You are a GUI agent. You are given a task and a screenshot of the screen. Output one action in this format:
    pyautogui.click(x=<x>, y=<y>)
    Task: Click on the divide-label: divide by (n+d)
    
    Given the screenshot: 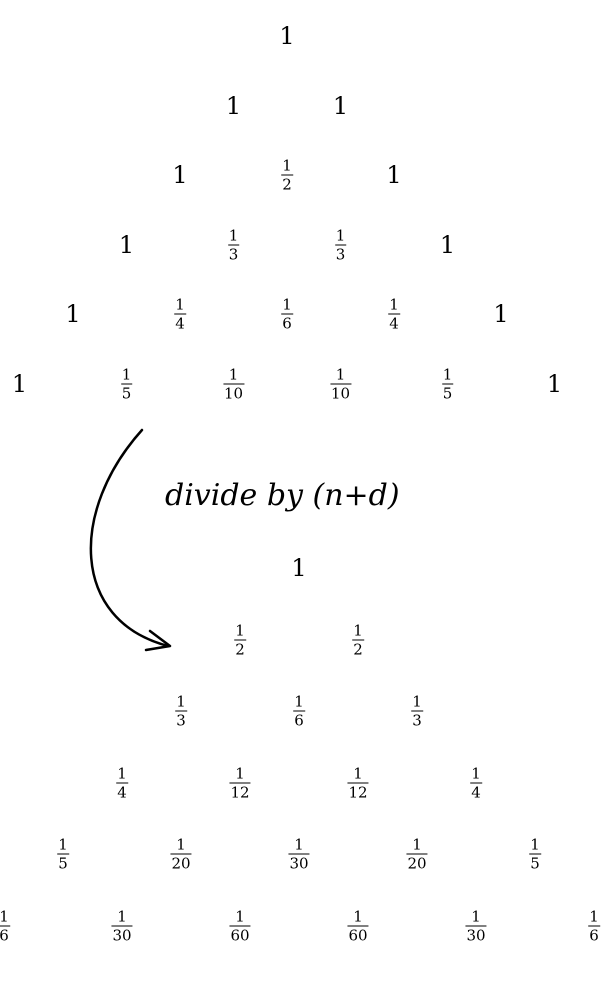 What is the action you would take?
    pyautogui.click(x=282, y=495)
    